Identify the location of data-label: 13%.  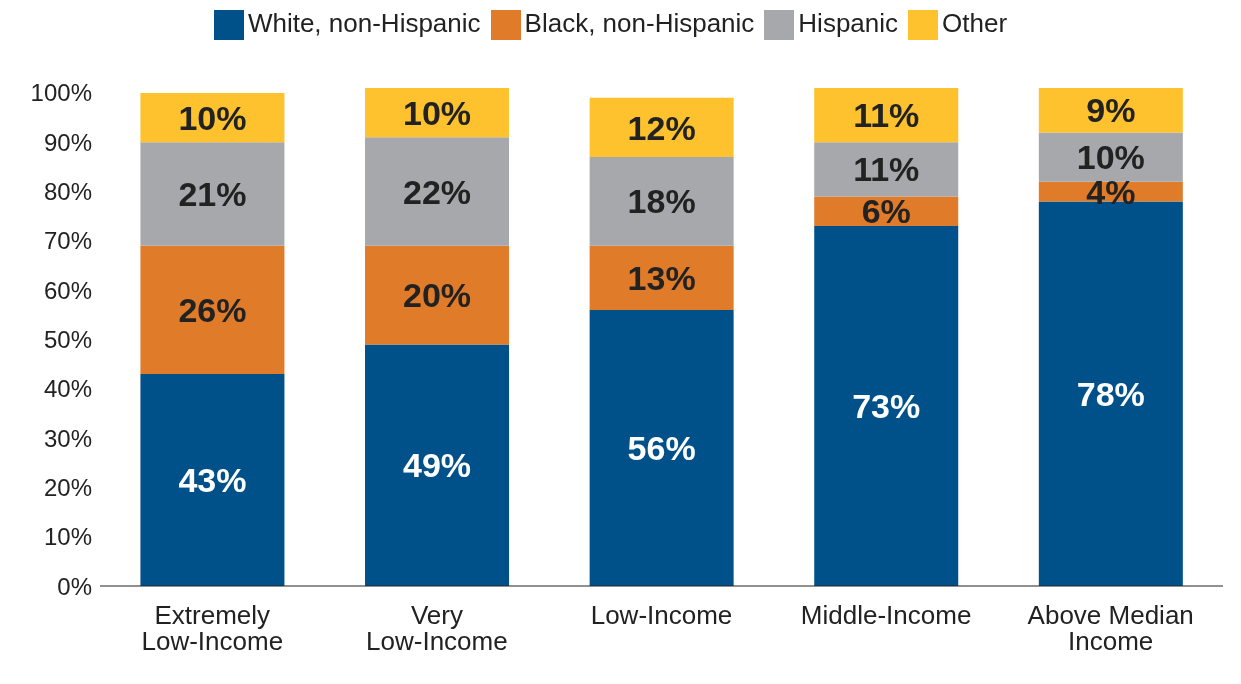
(661, 277).